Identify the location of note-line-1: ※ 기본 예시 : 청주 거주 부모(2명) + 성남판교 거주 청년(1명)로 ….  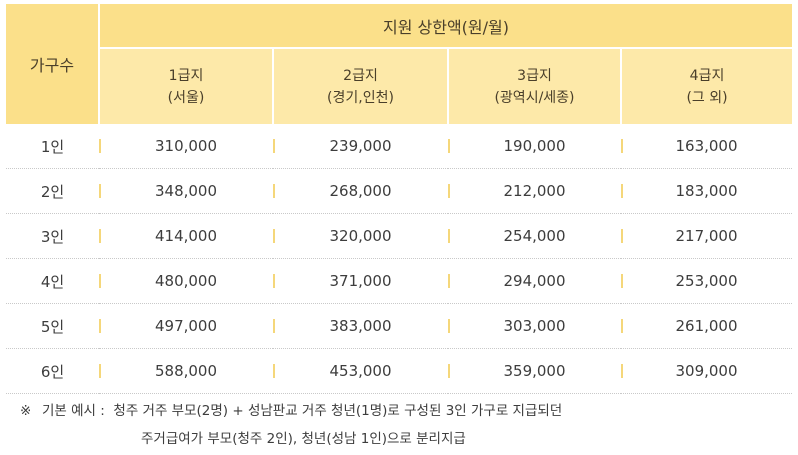
(291, 411).